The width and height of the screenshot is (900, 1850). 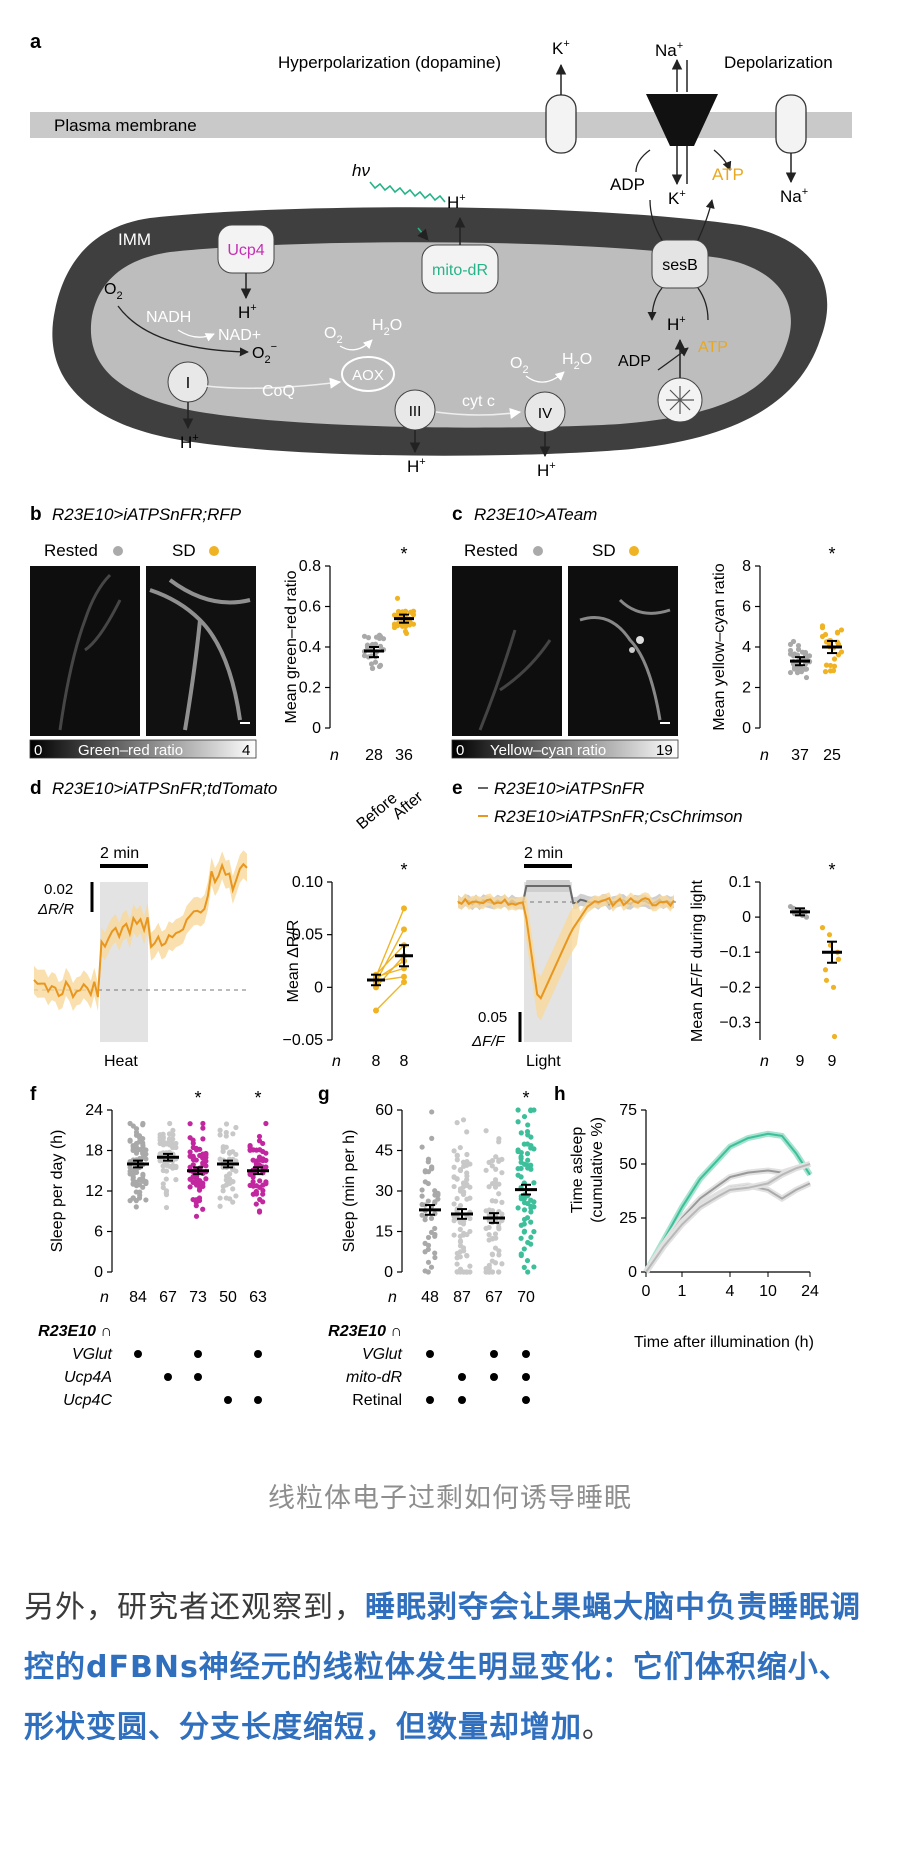 I want to click on e-stim-label: Light, so click(x=543, y=1061).